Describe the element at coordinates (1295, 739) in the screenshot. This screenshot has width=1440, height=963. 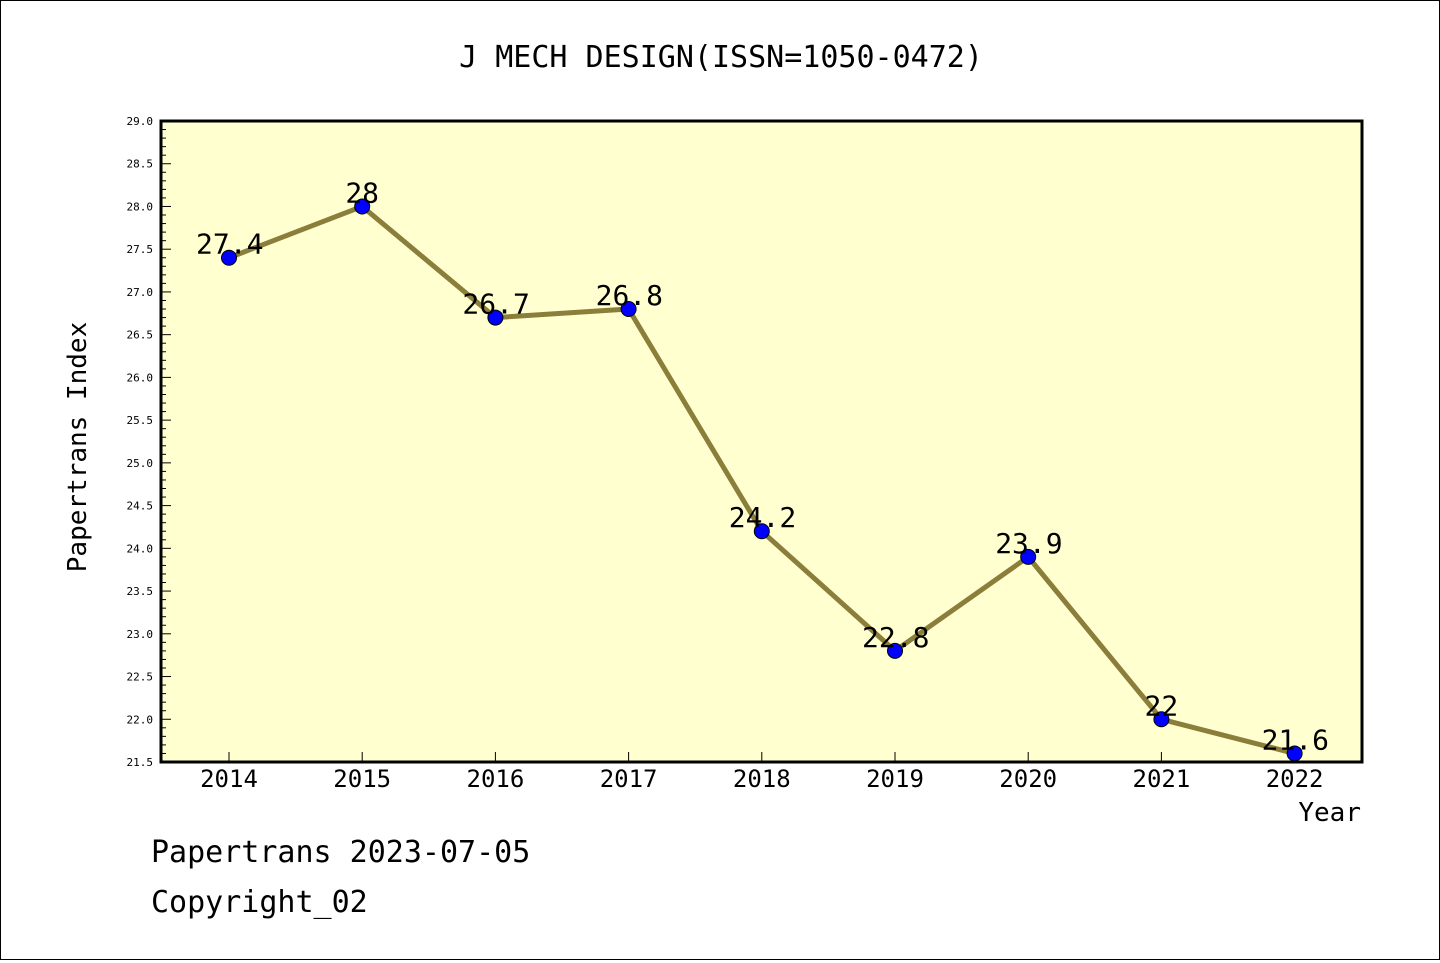
I see `data-label: 21.6` at that location.